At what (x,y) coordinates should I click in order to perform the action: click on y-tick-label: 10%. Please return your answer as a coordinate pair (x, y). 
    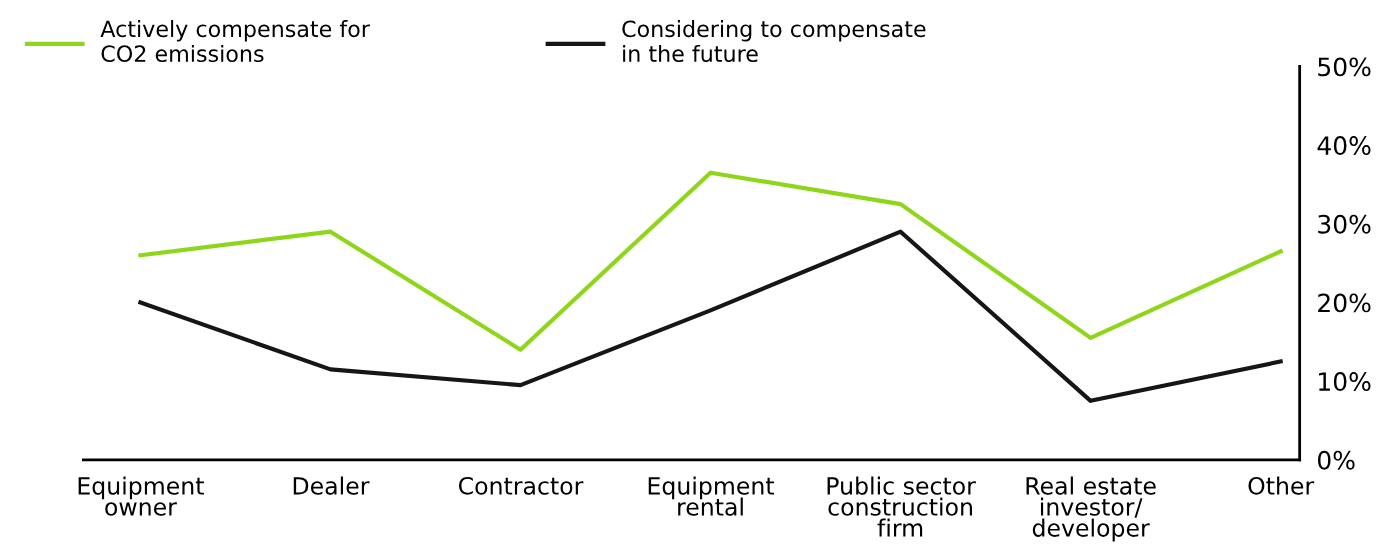
    Looking at the image, I should click on (1345, 382).